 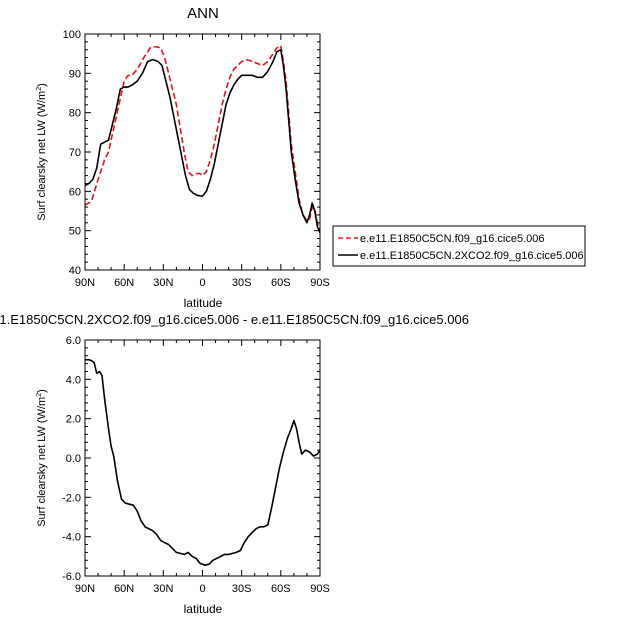 What do you see at coordinates (75, 74) in the screenshot?
I see `top-y-tick-label: 90` at bounding box center [75, 74].